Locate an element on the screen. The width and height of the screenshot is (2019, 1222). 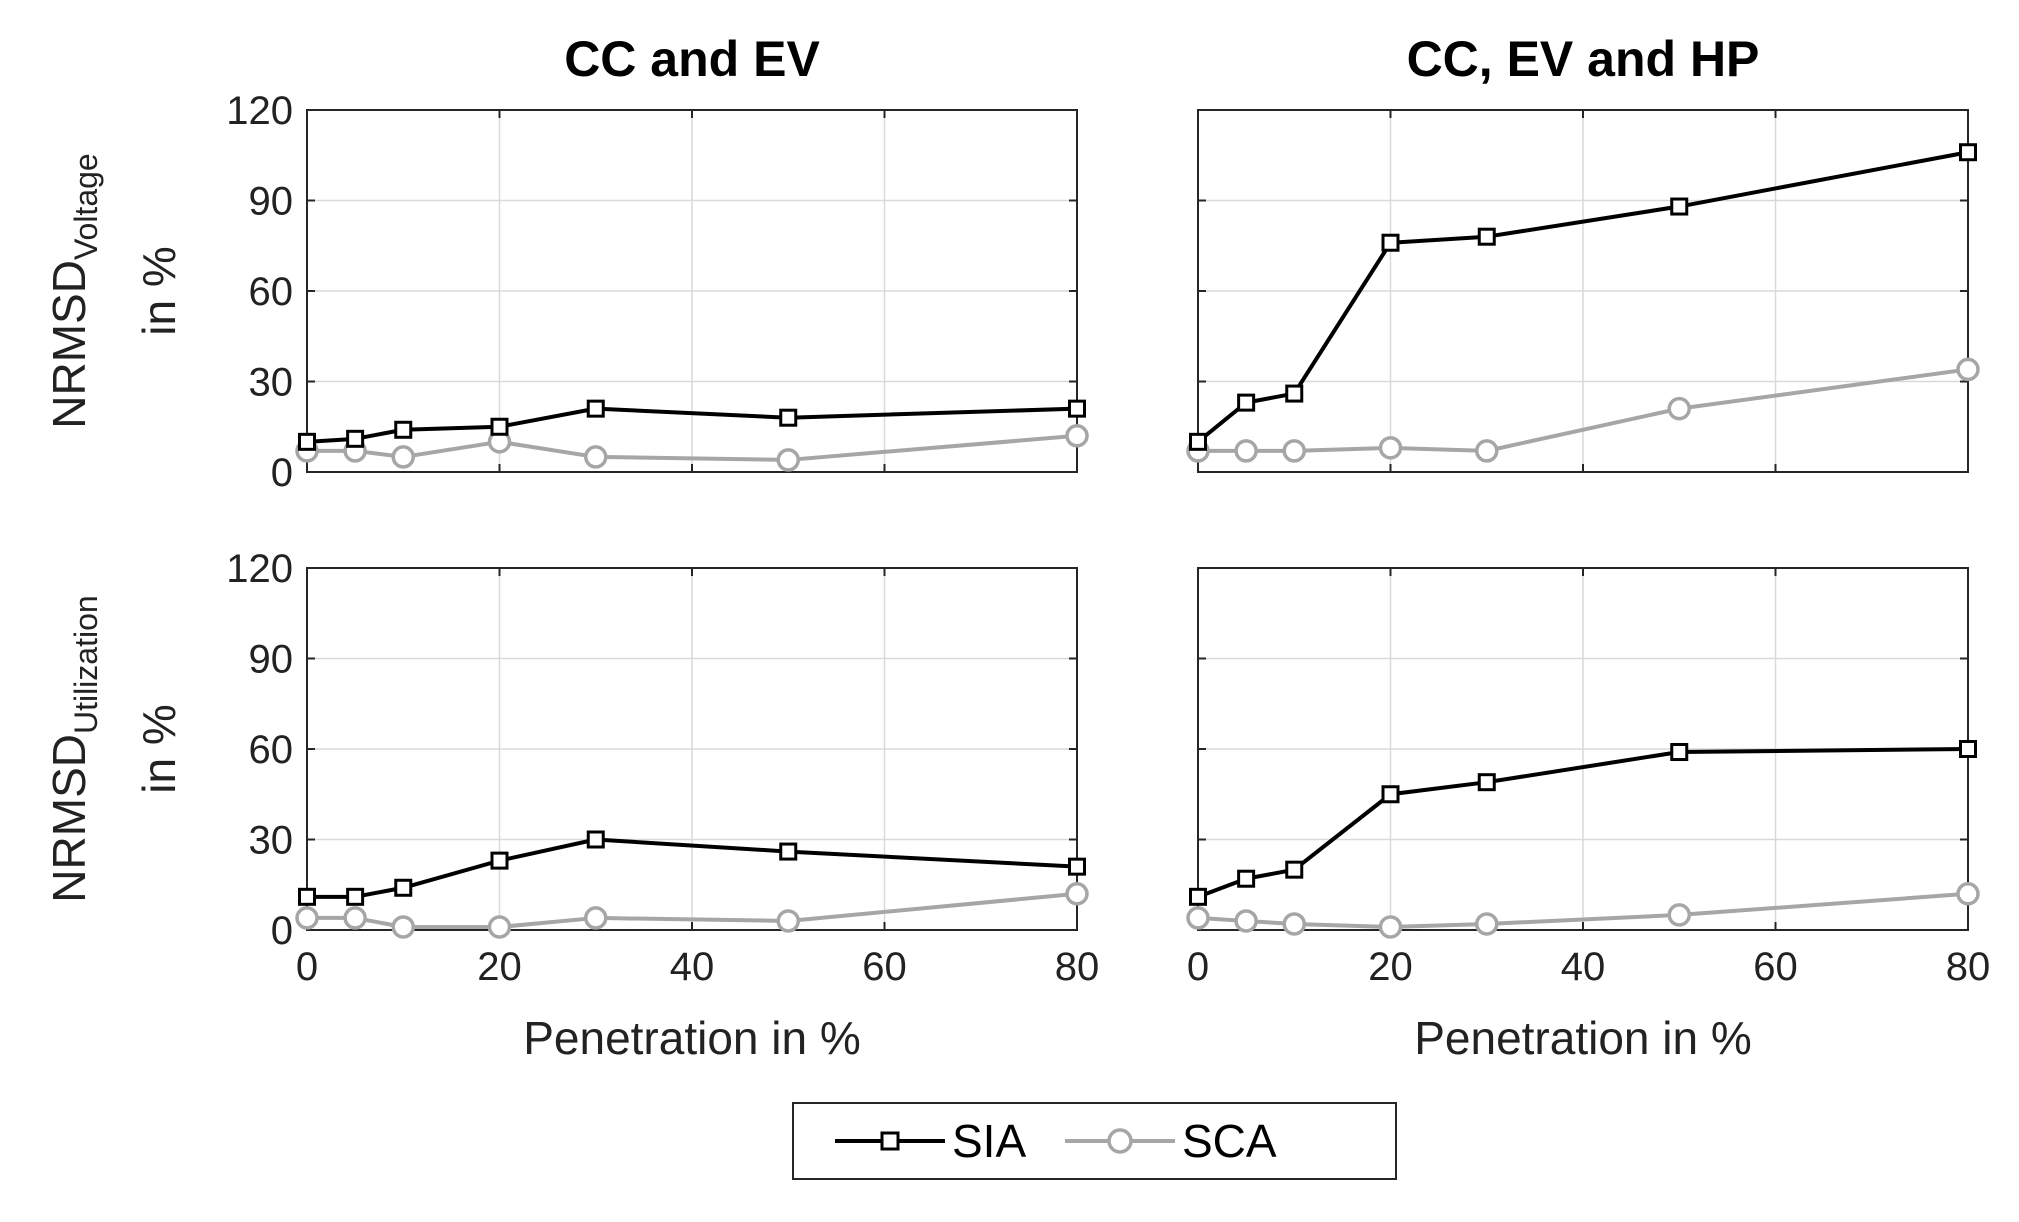
y-axis-label-subscript: Voltage is located at coordinates (86, 206).